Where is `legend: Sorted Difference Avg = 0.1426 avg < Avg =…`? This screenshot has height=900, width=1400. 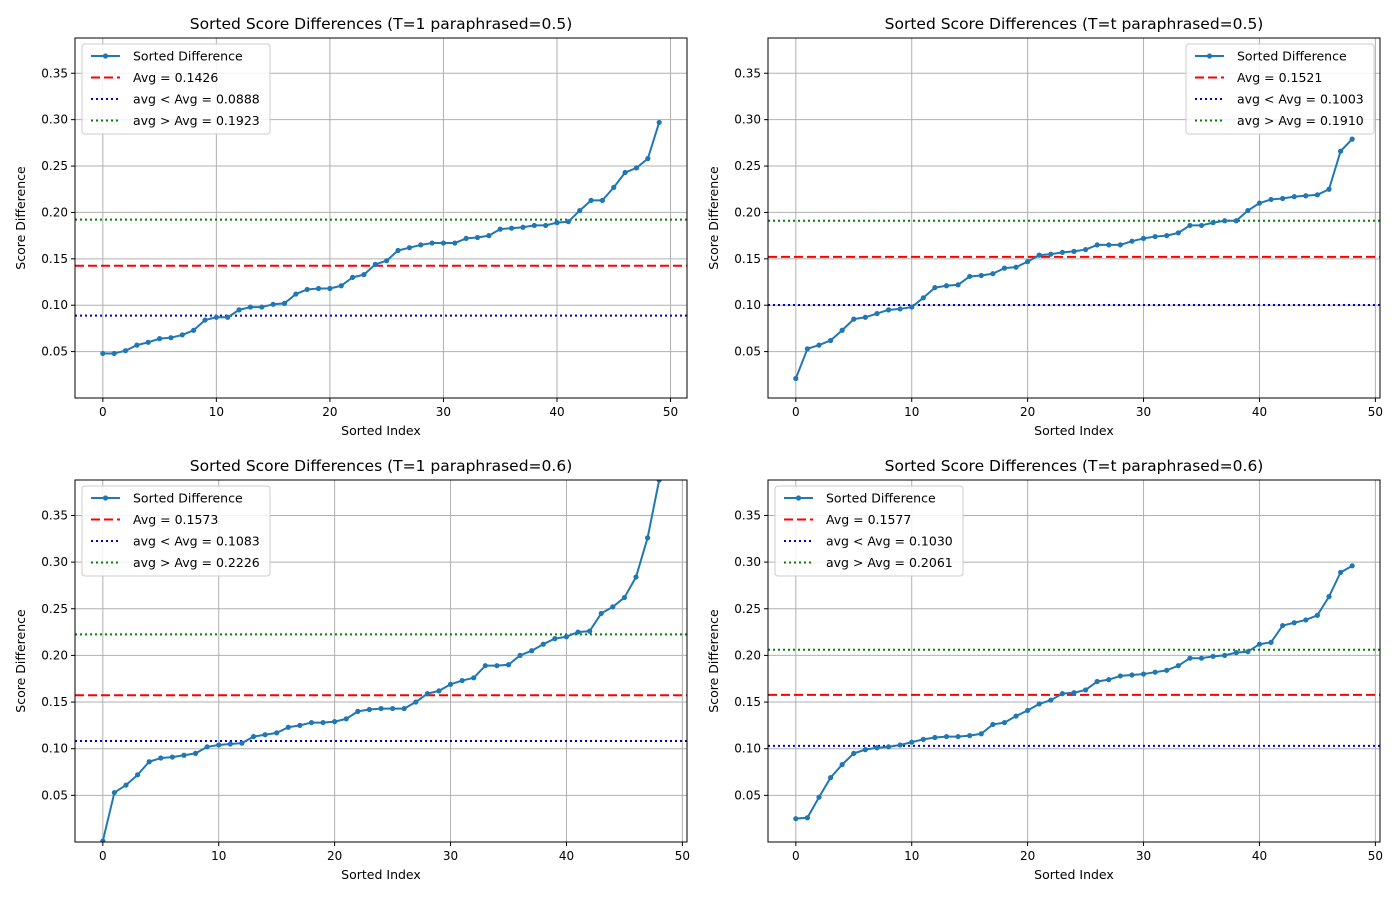
legend: Sorted Difference Avg = 0.1426 avg < Avg =… is located at coordinates (176, 89).